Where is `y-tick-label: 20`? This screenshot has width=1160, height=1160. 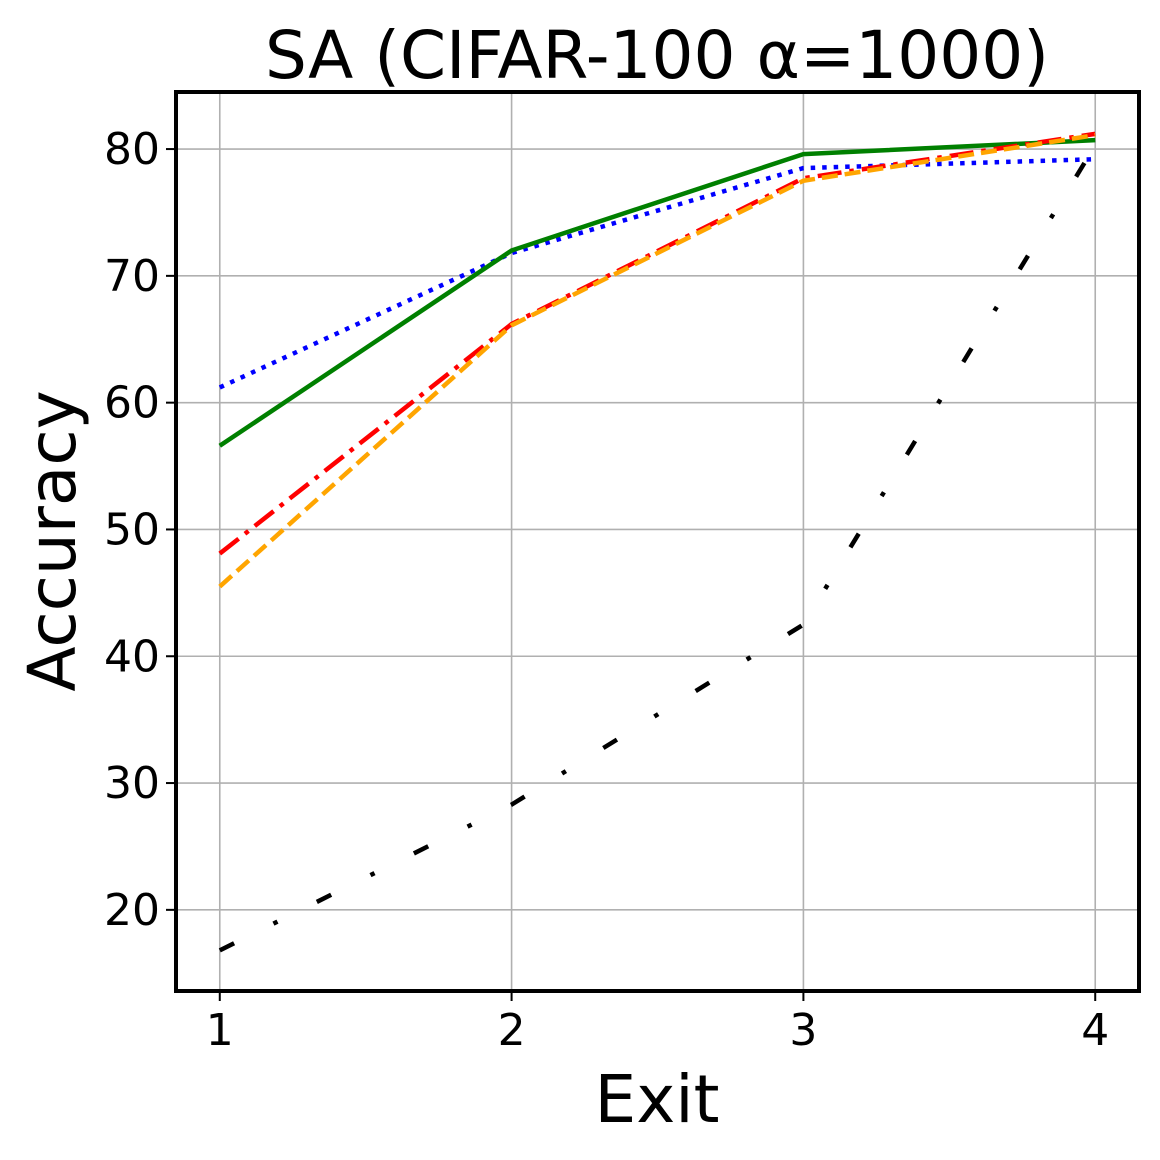
y-tick-label: 20 is located at coordinates (132, 910).